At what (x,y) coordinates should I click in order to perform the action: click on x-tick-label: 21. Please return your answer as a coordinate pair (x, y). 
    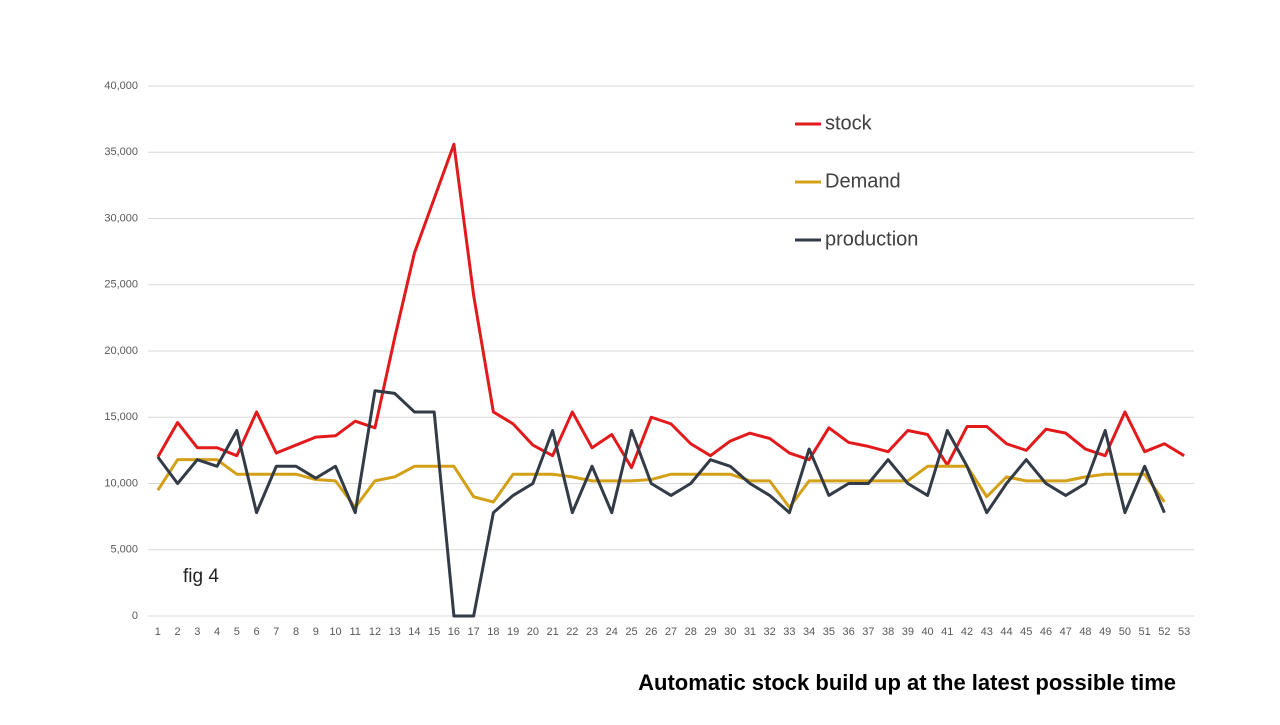
    Looking at the image, I should click on (552, 632).